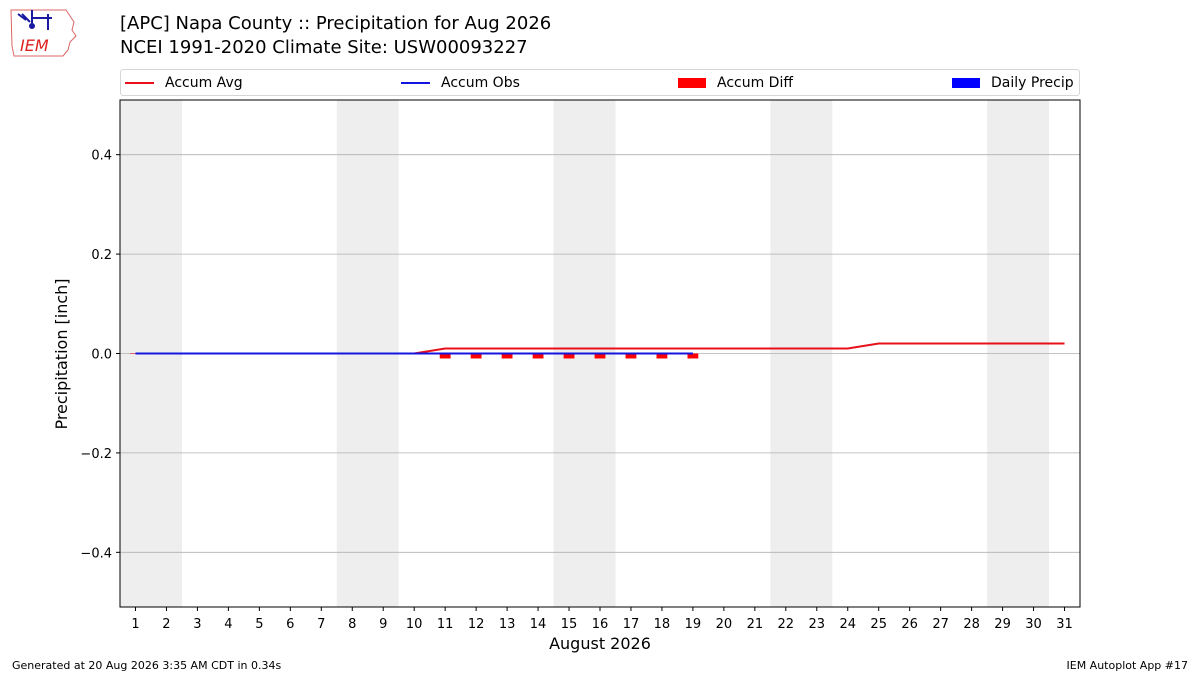 This screenshot has height=675, width=1200. I want to click on x-tick-label-19: 19, so click(693, 624).